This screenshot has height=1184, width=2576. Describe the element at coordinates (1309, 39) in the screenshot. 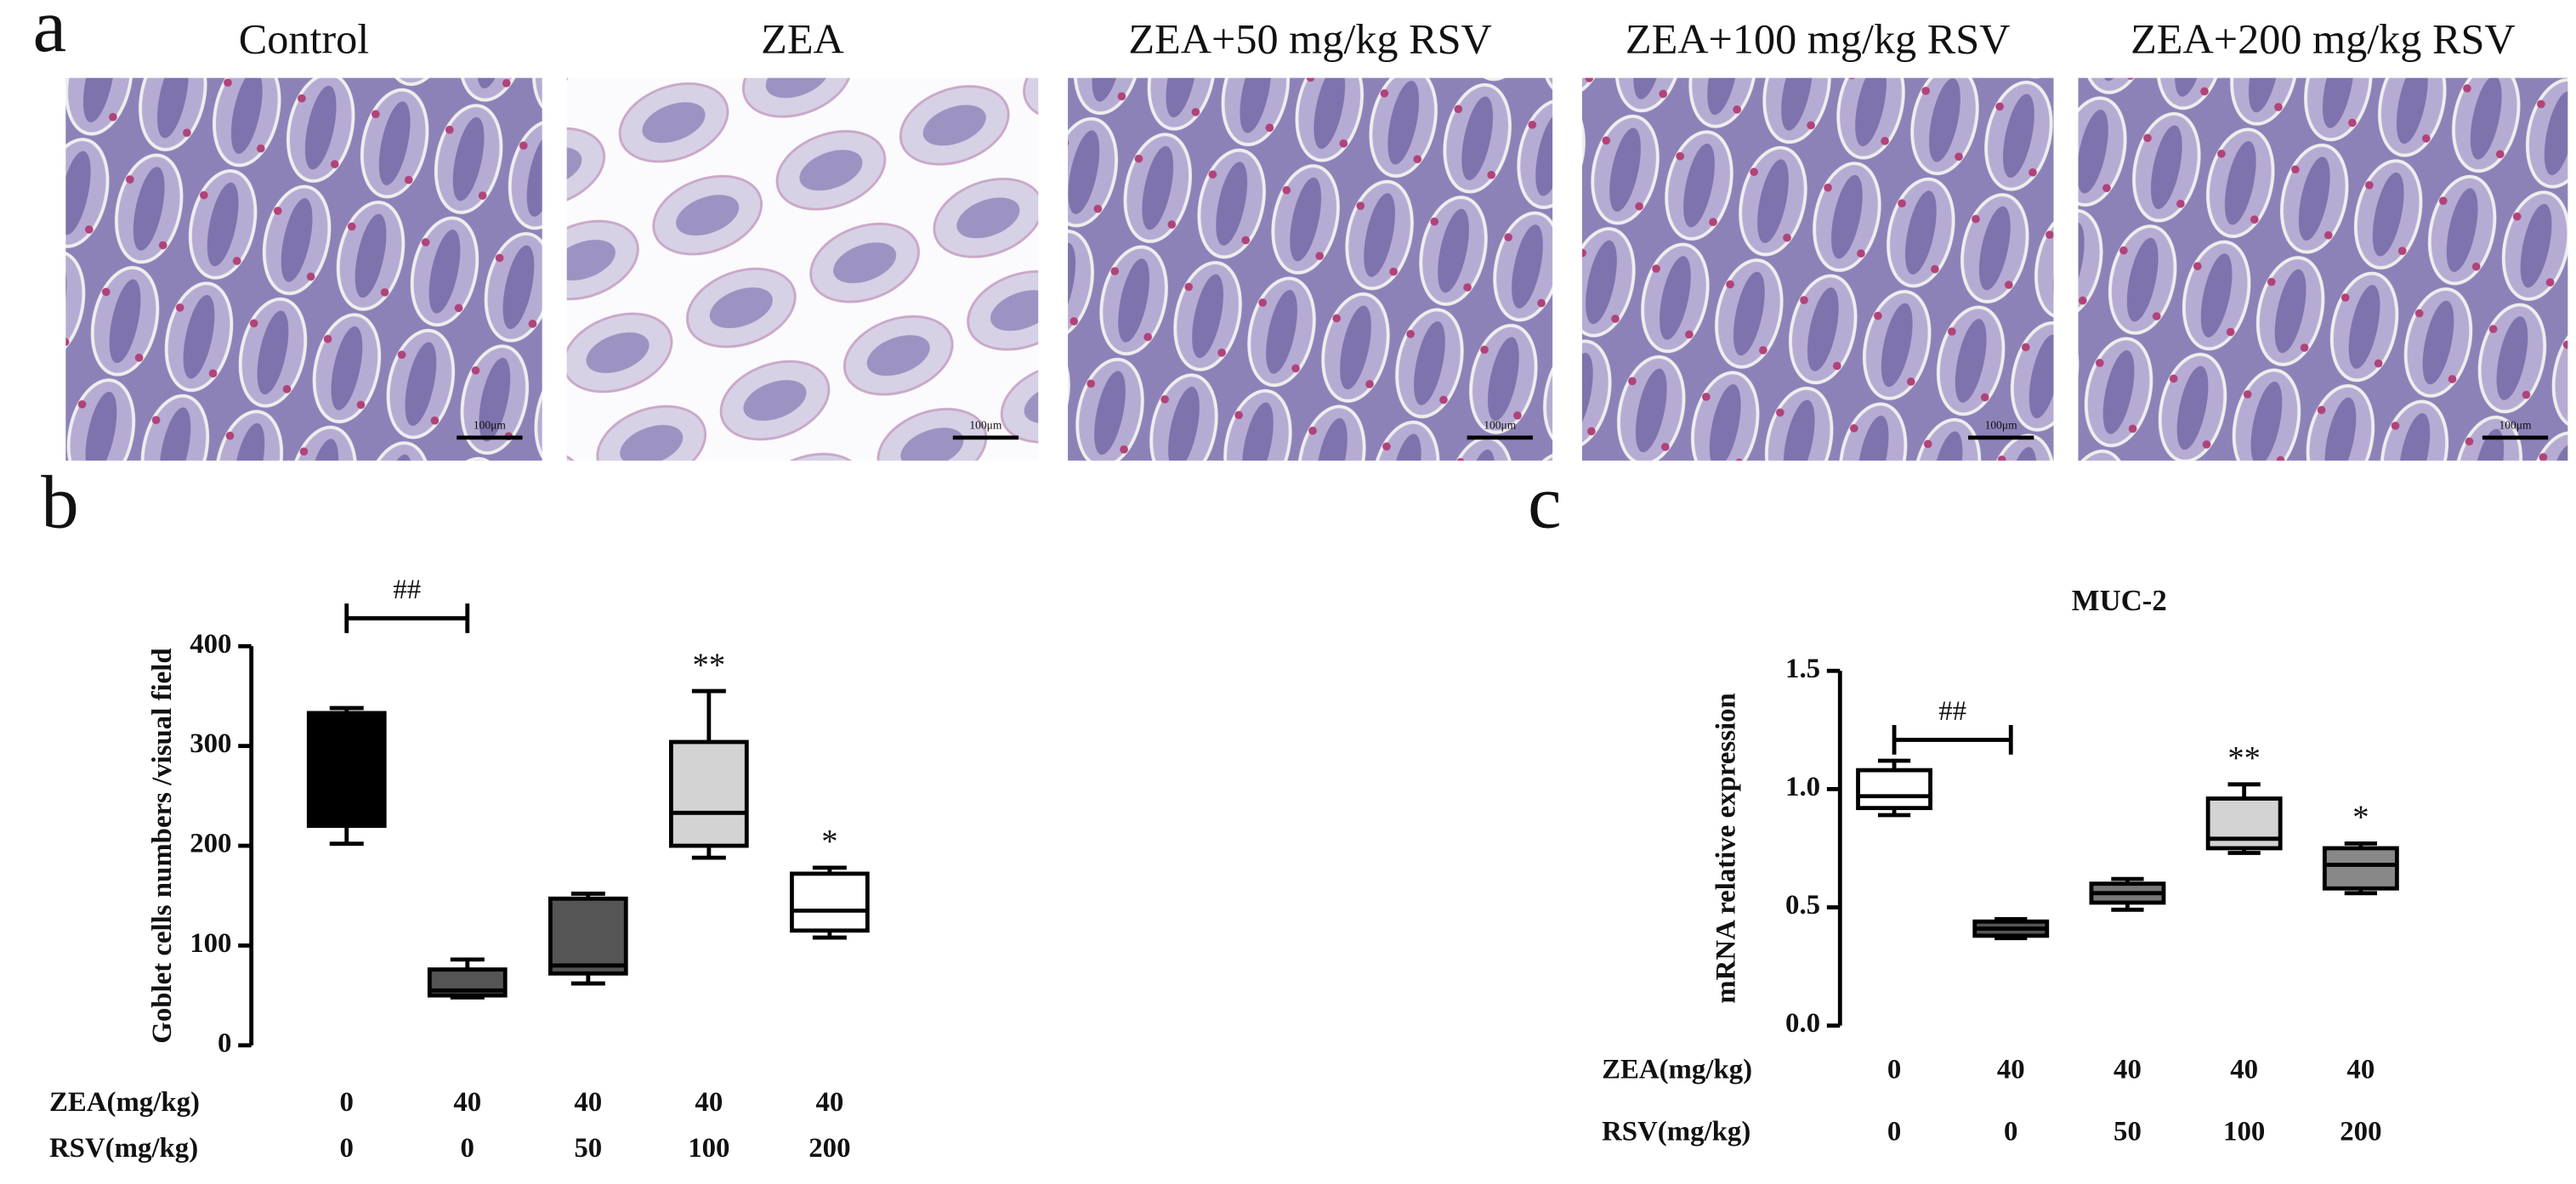

I see `image-title: ZEA+50 mg/kg RSV` at that location.